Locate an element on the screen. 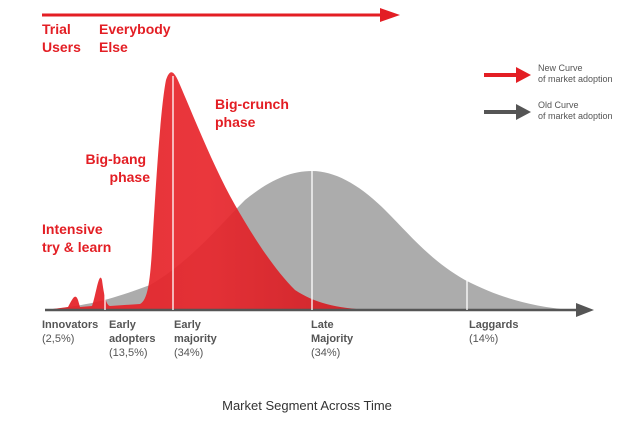 The image size is (634, 424). svg-text: Laggards is located at coordinates (494, 325).